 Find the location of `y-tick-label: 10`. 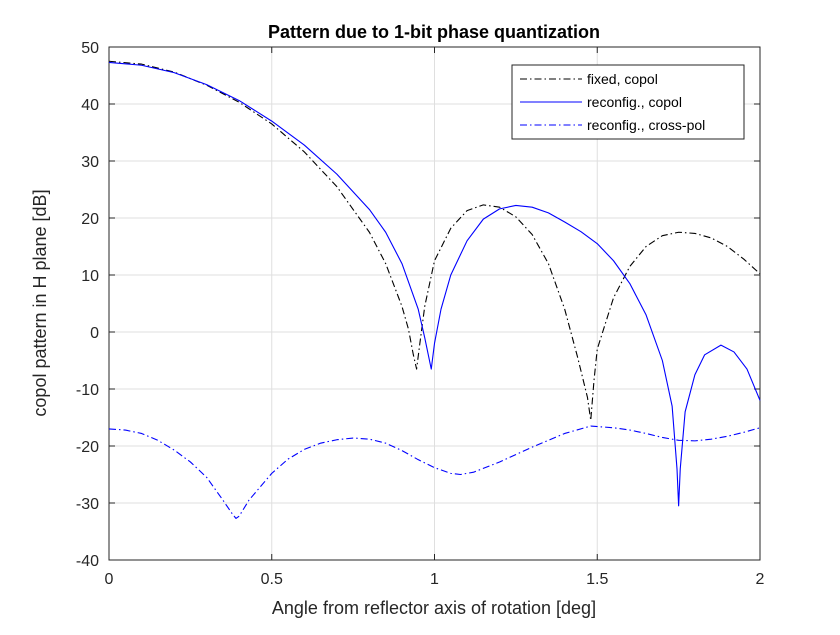

y-tick-label: 10 is located at coordinates (90, 276).